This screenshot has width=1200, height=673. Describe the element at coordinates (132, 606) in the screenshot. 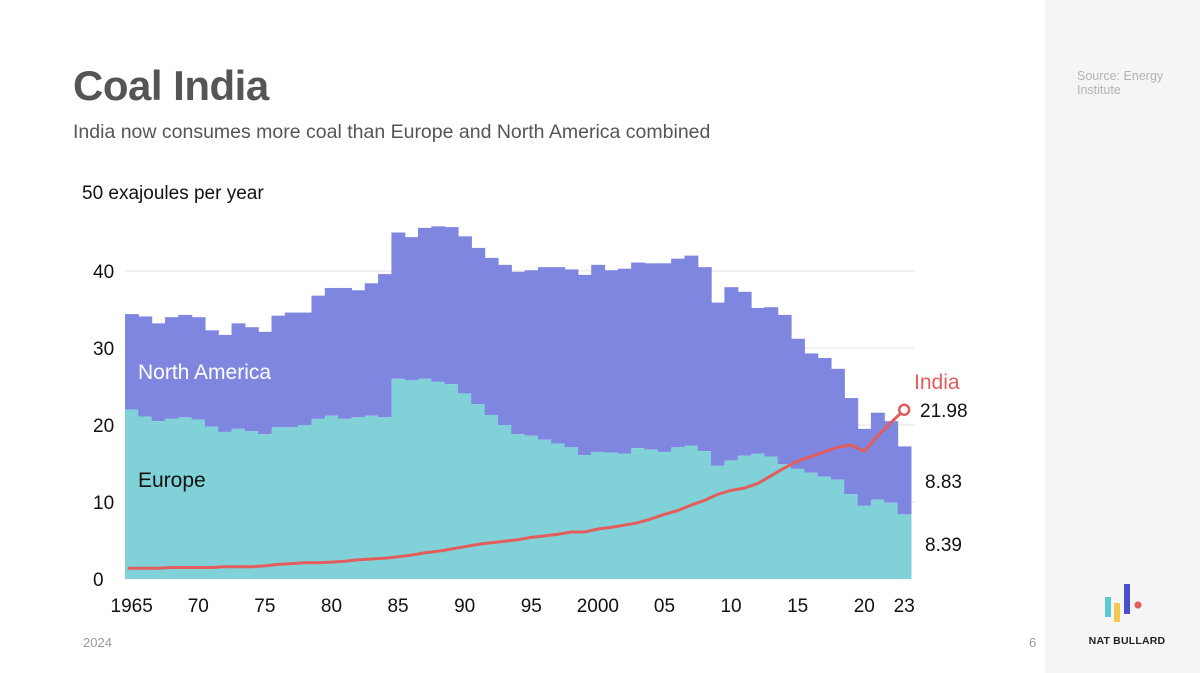

I see `x-tick-1965: 1965` at that location.